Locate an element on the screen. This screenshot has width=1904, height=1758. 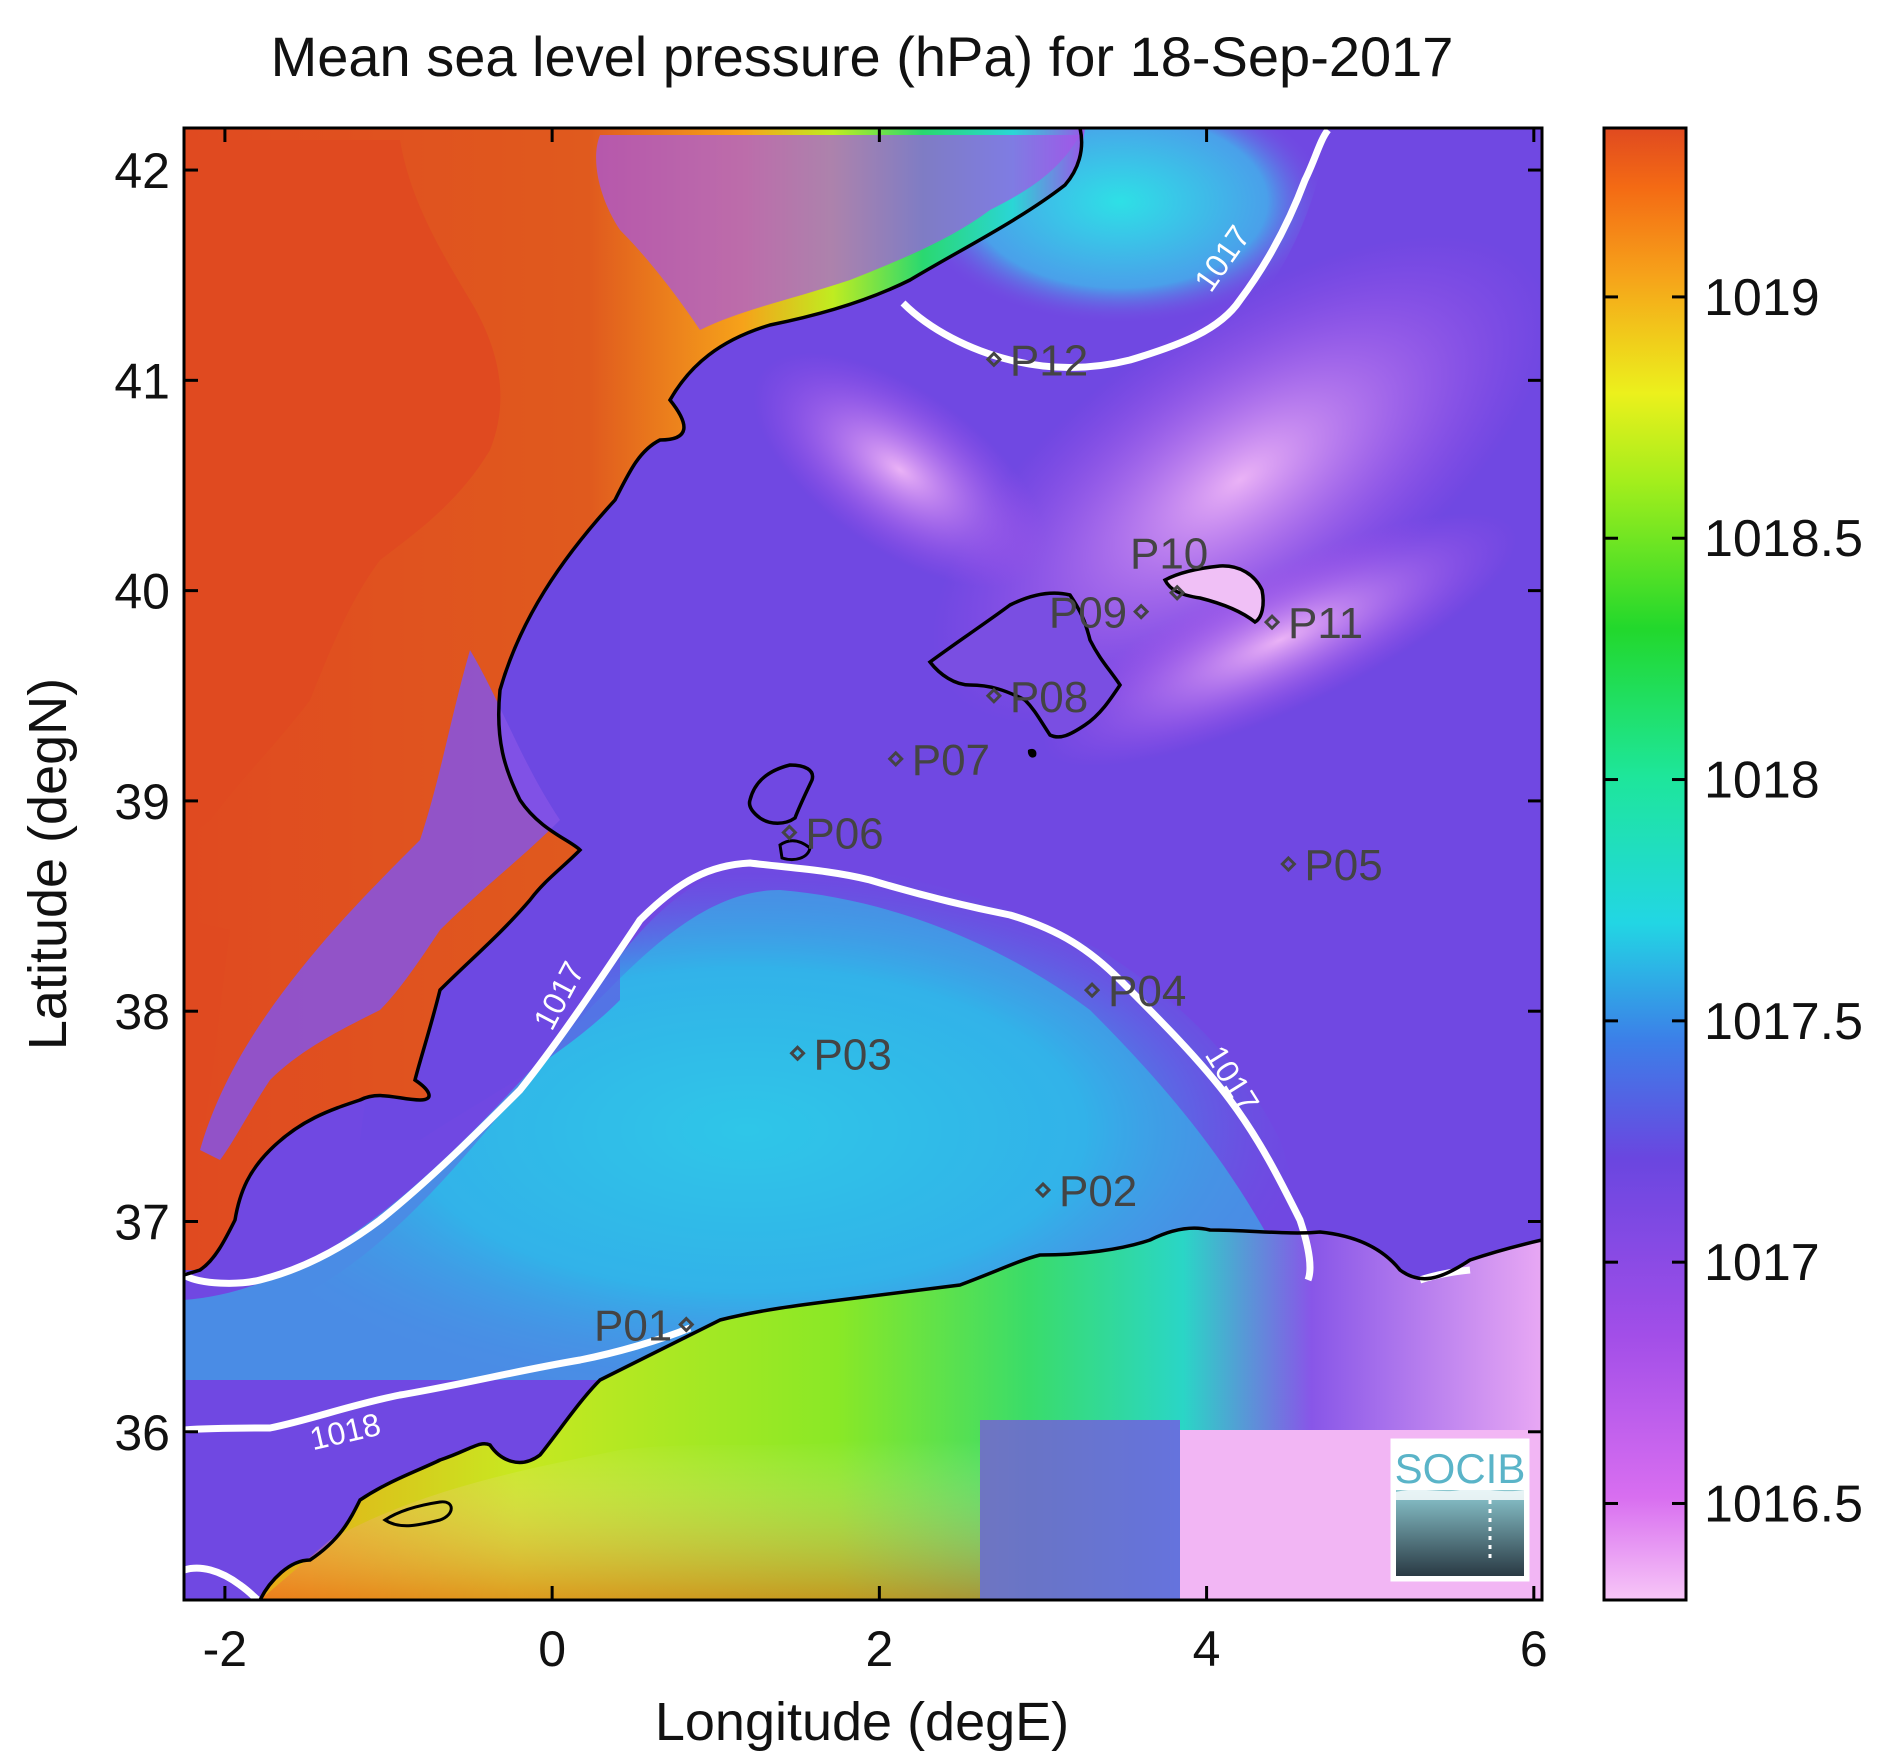
land-iberia-south-red is located at coordinates (207, 1025).